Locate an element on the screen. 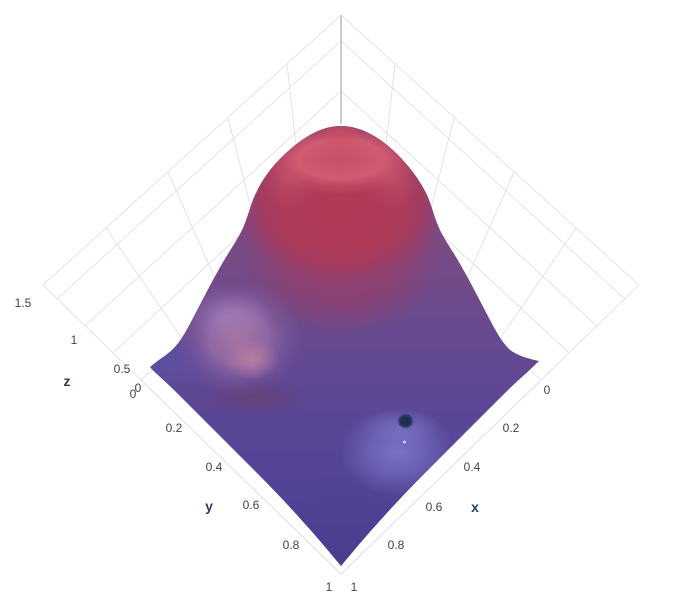 Image resolution: width=684 pixels, height=608 pixels. y-tick-1: 1 is located at coordinates (329, 587).